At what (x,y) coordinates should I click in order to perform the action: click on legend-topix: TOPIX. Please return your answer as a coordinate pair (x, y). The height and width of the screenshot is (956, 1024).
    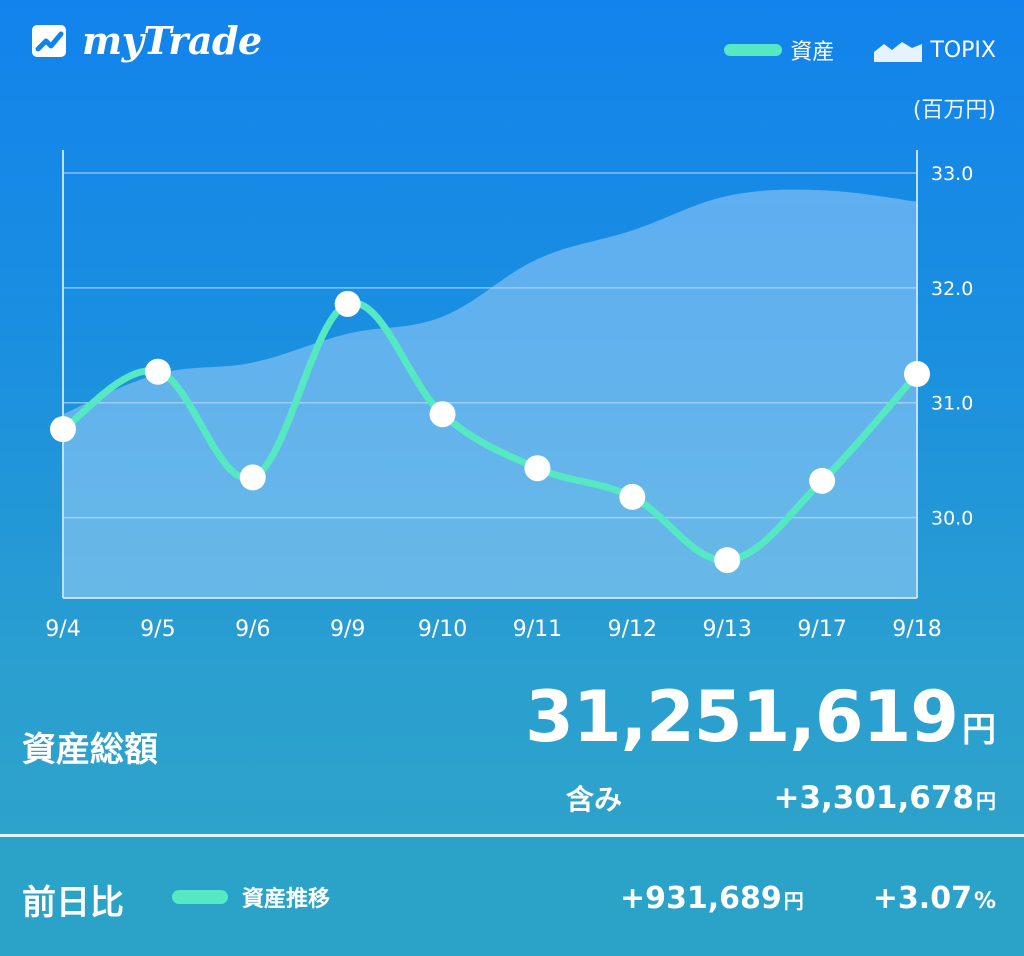
    Looking at the image, I should click on (935, 50).